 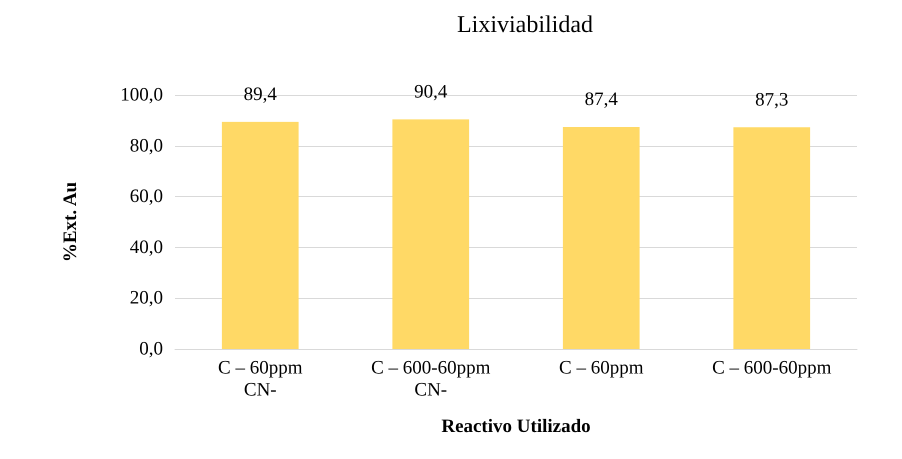 I want to click on x-tick-label: C – 60ppm CN-, so click(x=260, y=379).